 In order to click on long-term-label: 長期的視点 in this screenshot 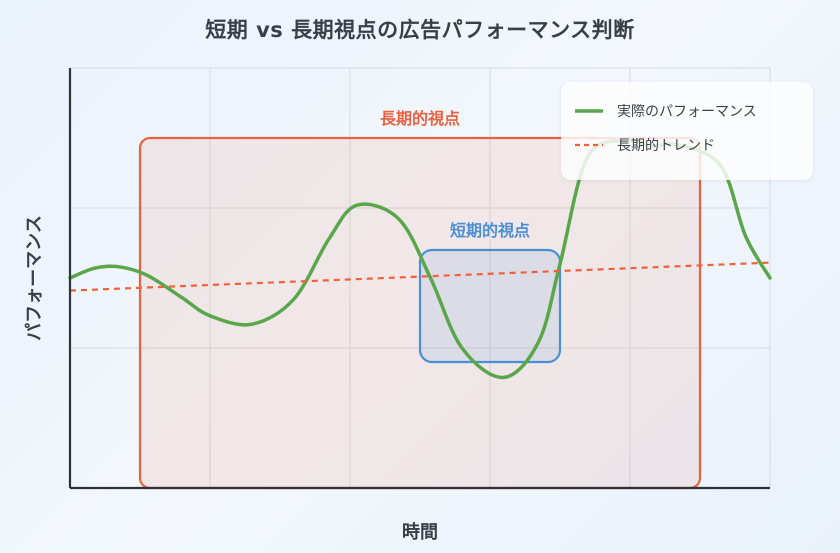, I will do `click(420, 118)`.